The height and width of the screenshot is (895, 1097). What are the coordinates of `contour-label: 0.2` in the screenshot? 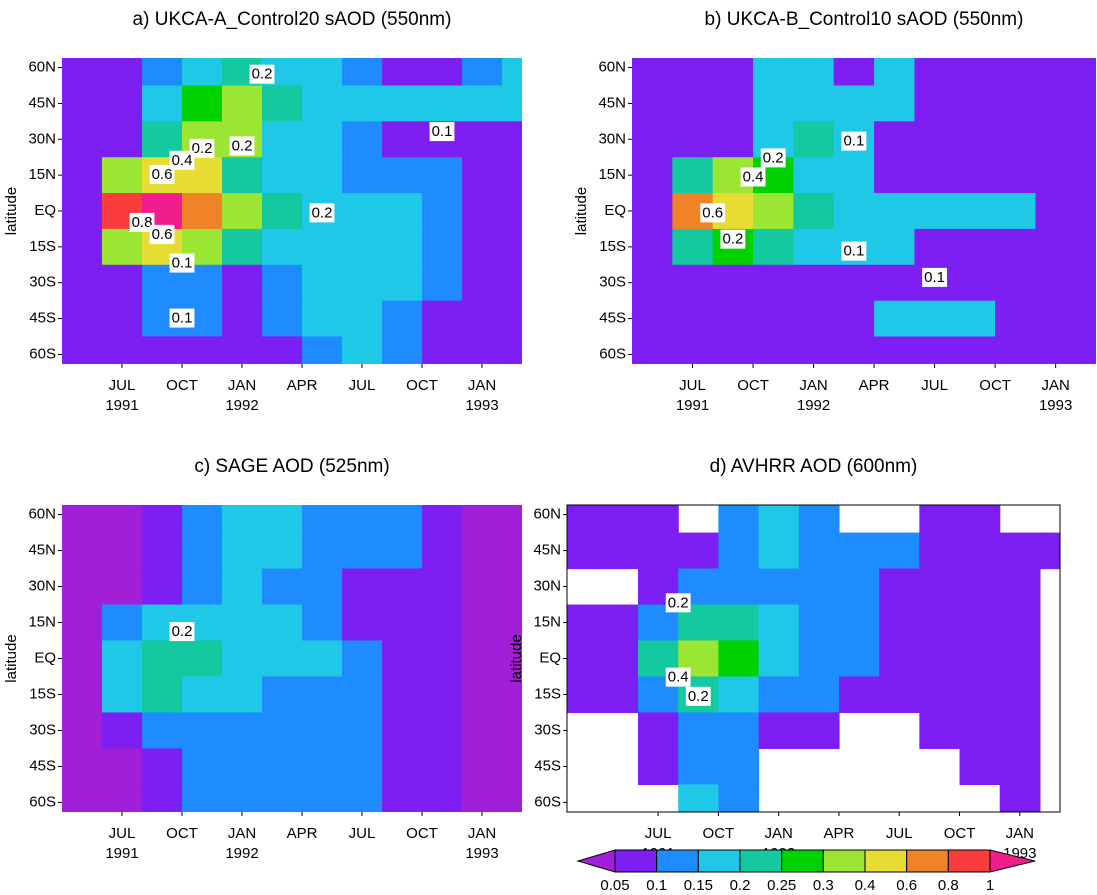 It's located at (698, 696).